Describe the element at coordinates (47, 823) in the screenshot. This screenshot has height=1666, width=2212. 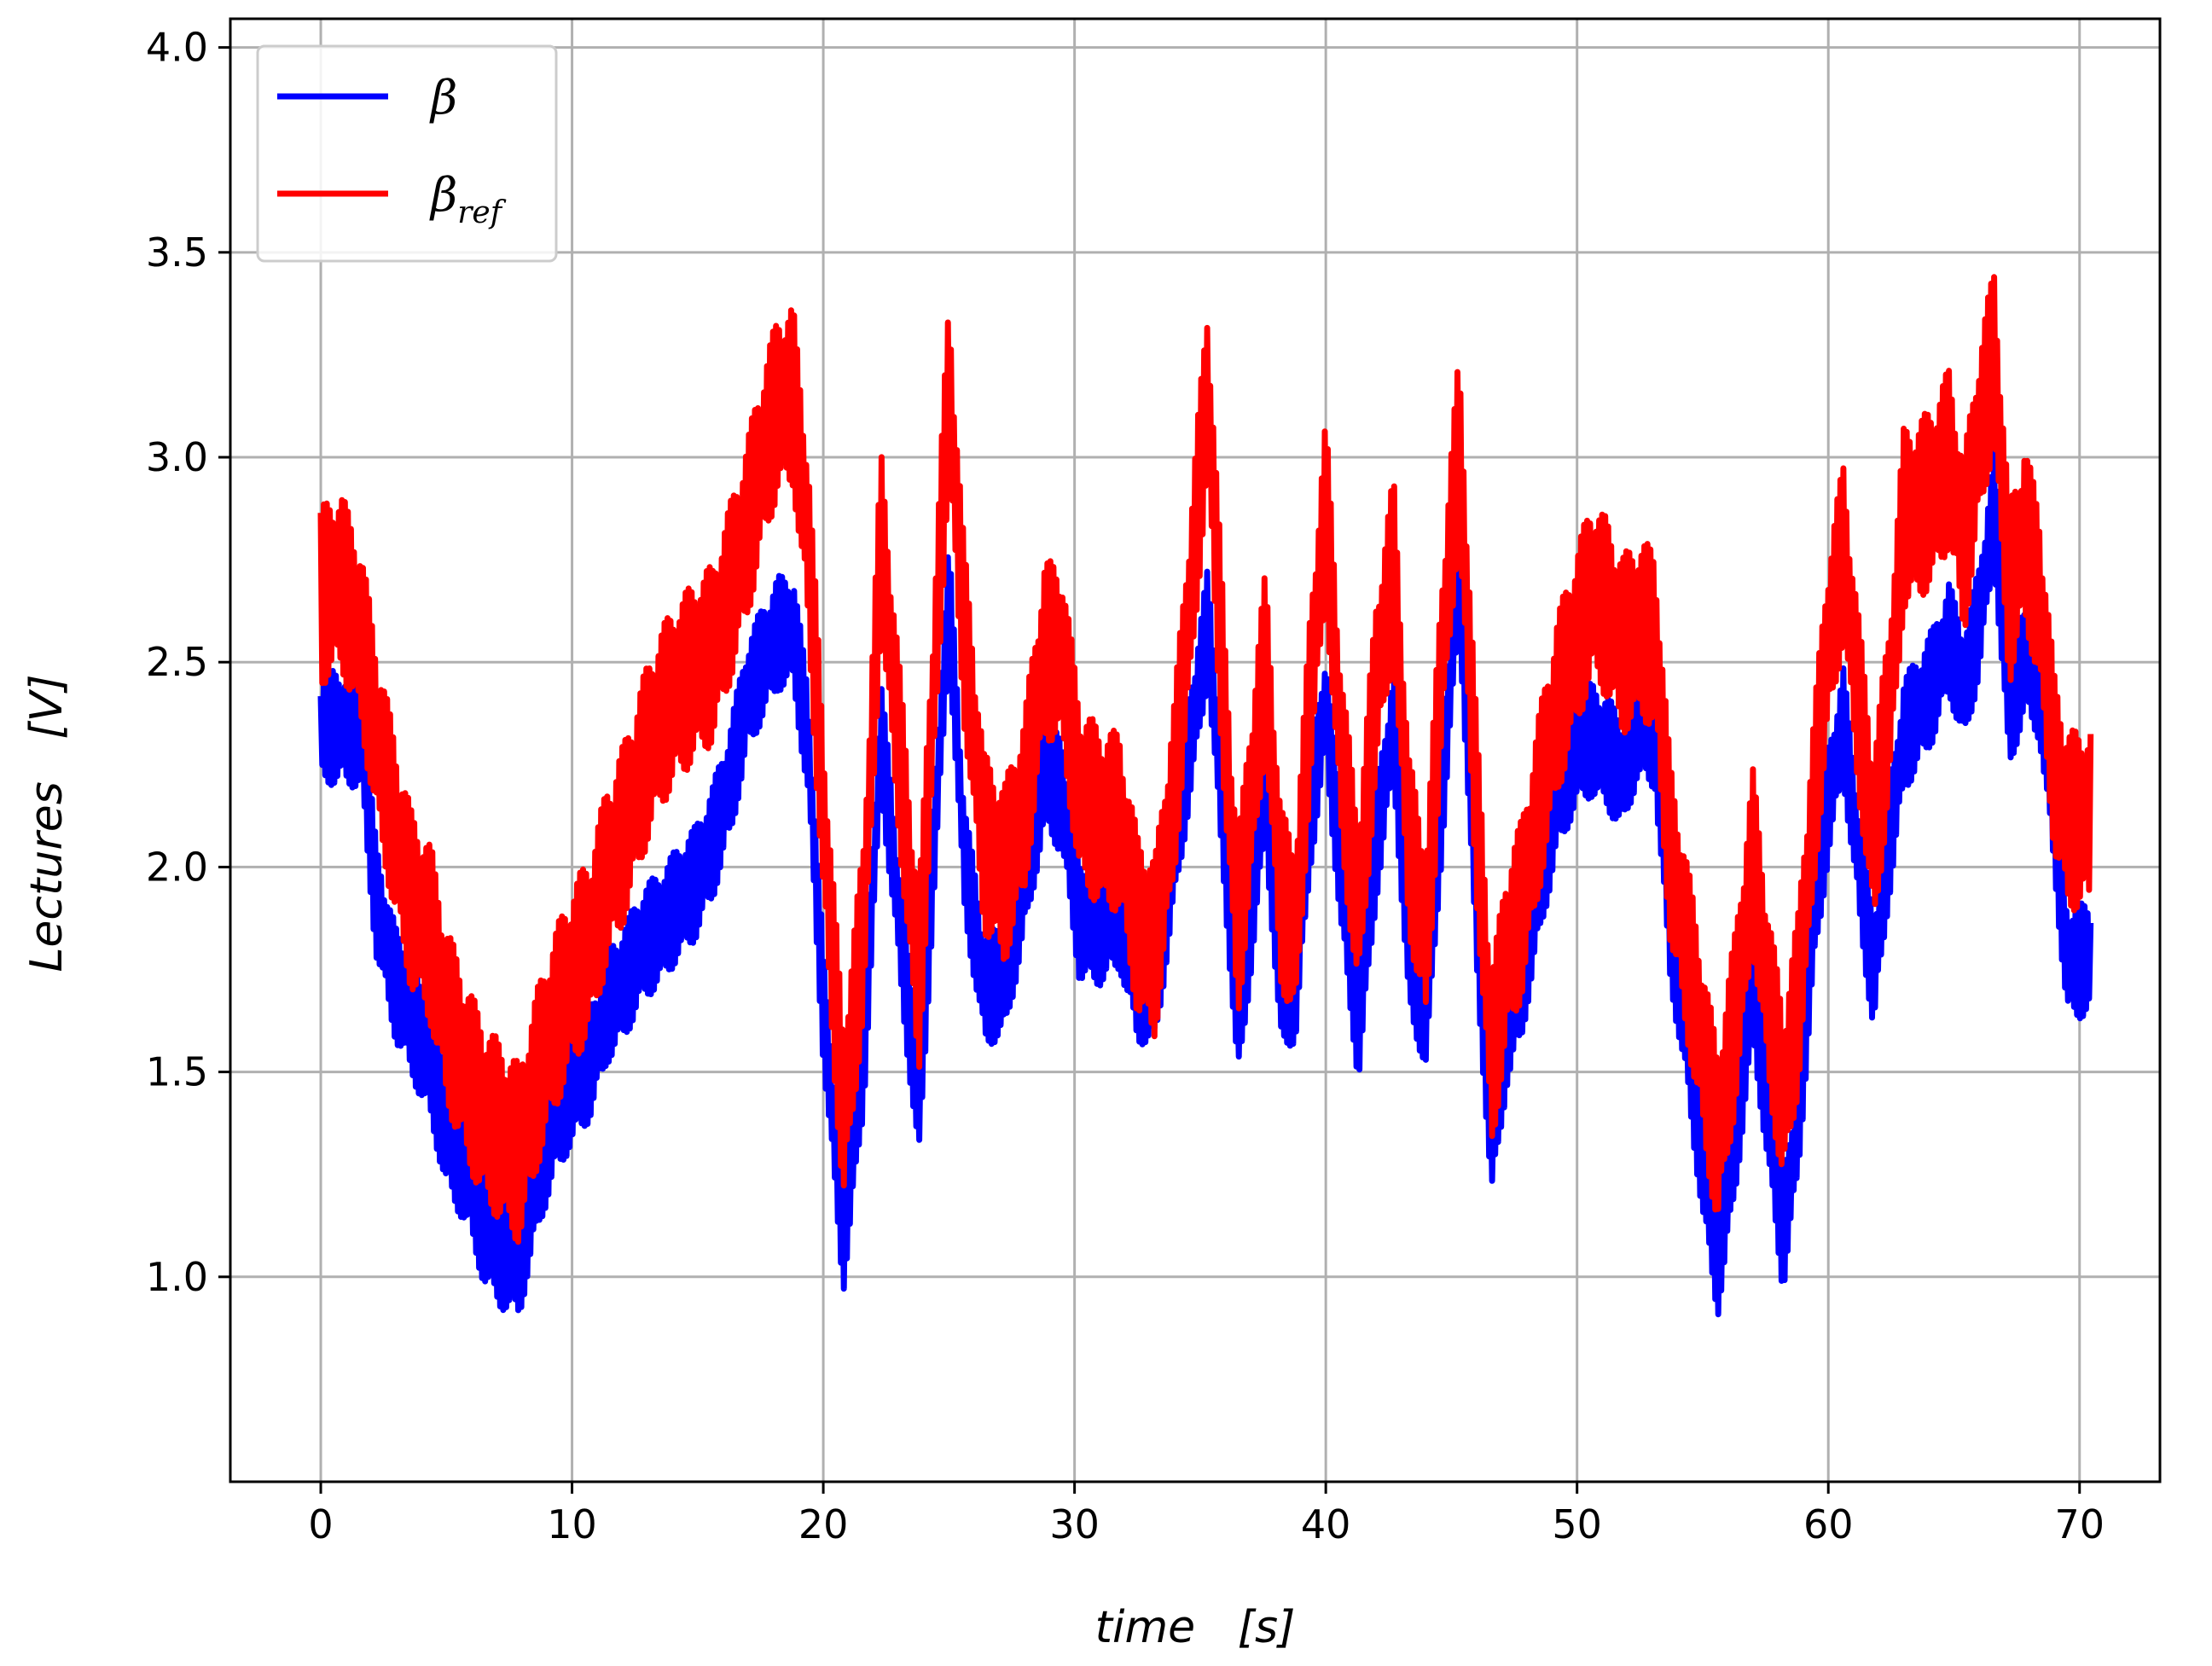
I see `y-axis-label: Lectures [V]` at that location.